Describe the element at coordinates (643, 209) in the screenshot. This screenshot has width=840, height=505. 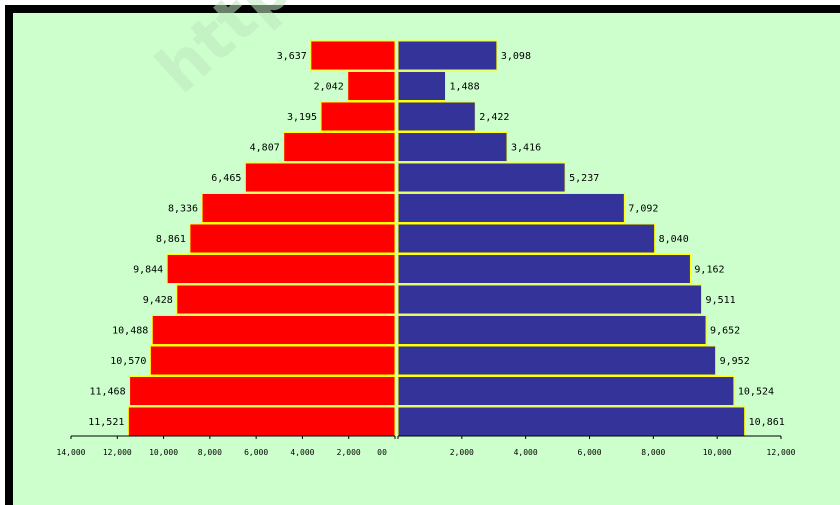
I see `right-bar-value: 7,092` at that location.